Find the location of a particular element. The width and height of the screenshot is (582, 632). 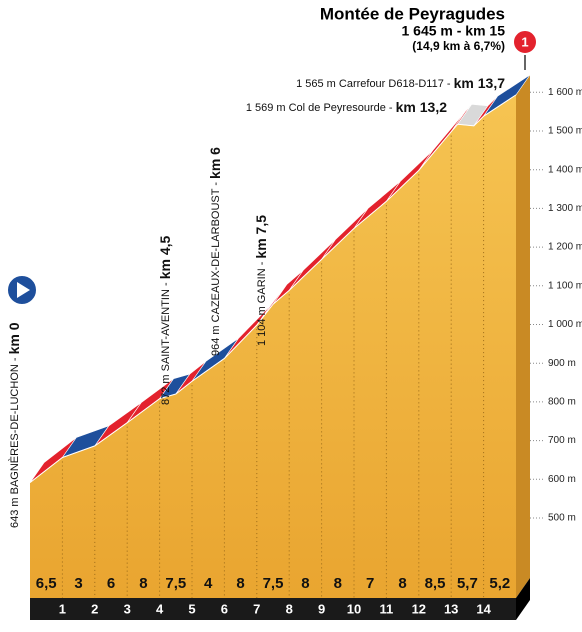

annotation-km: km 7,5 is located at coordinates (261, 237).